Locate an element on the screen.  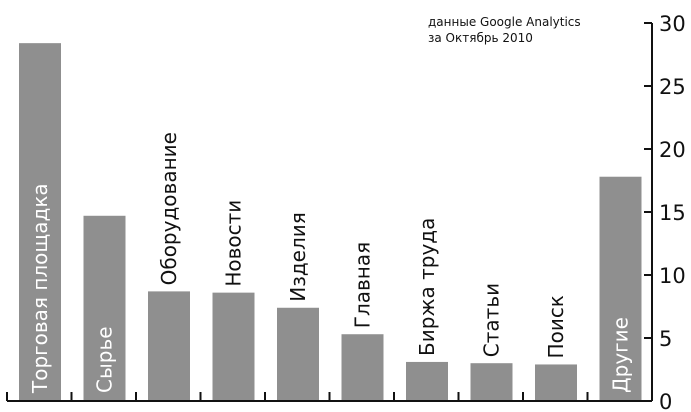
y-tick-label-3: 15 is located at coordinates (672, 213).